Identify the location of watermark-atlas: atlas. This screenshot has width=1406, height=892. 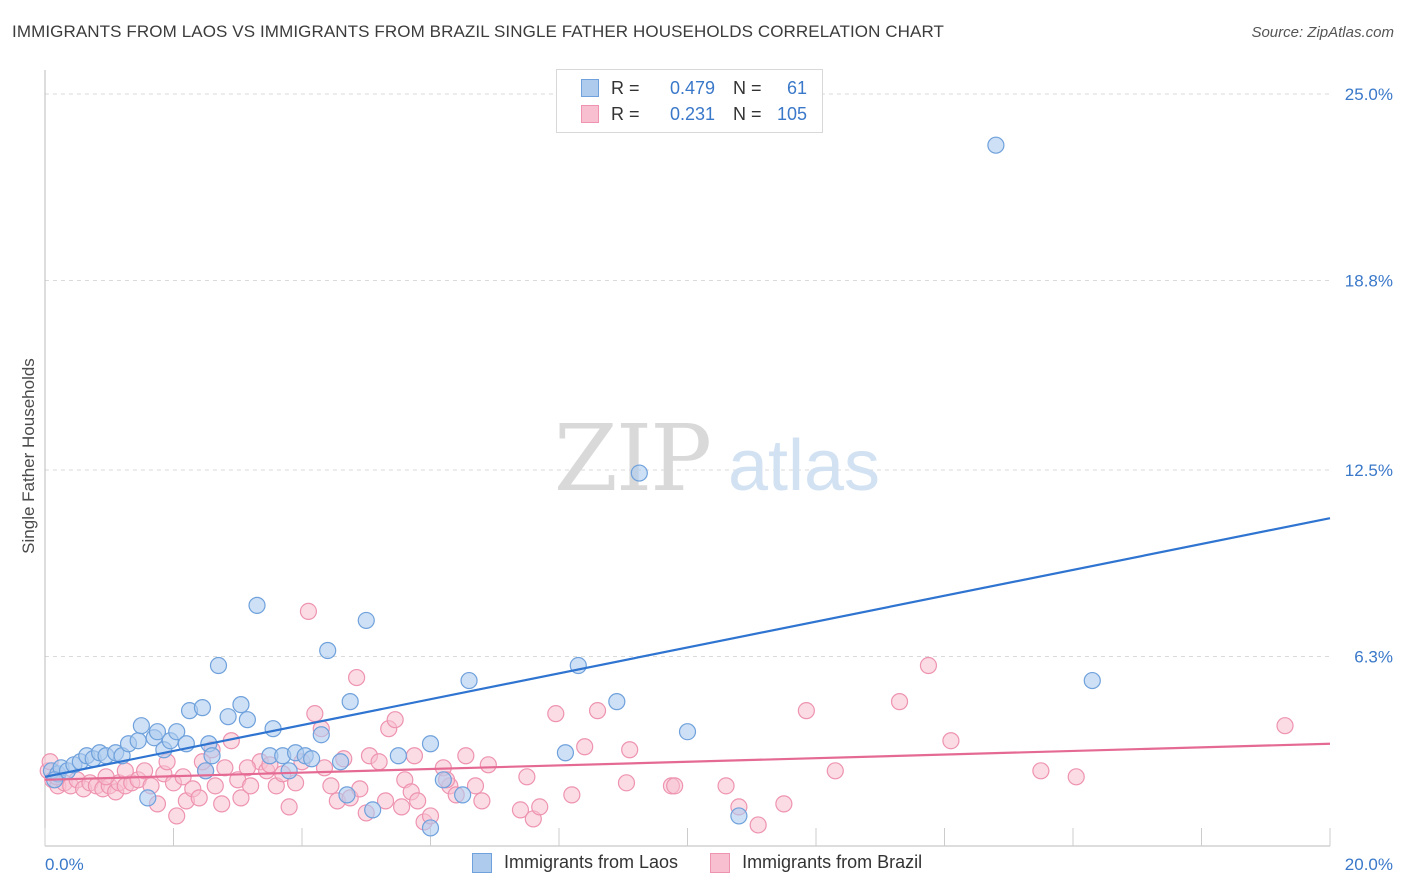
(804, 466).